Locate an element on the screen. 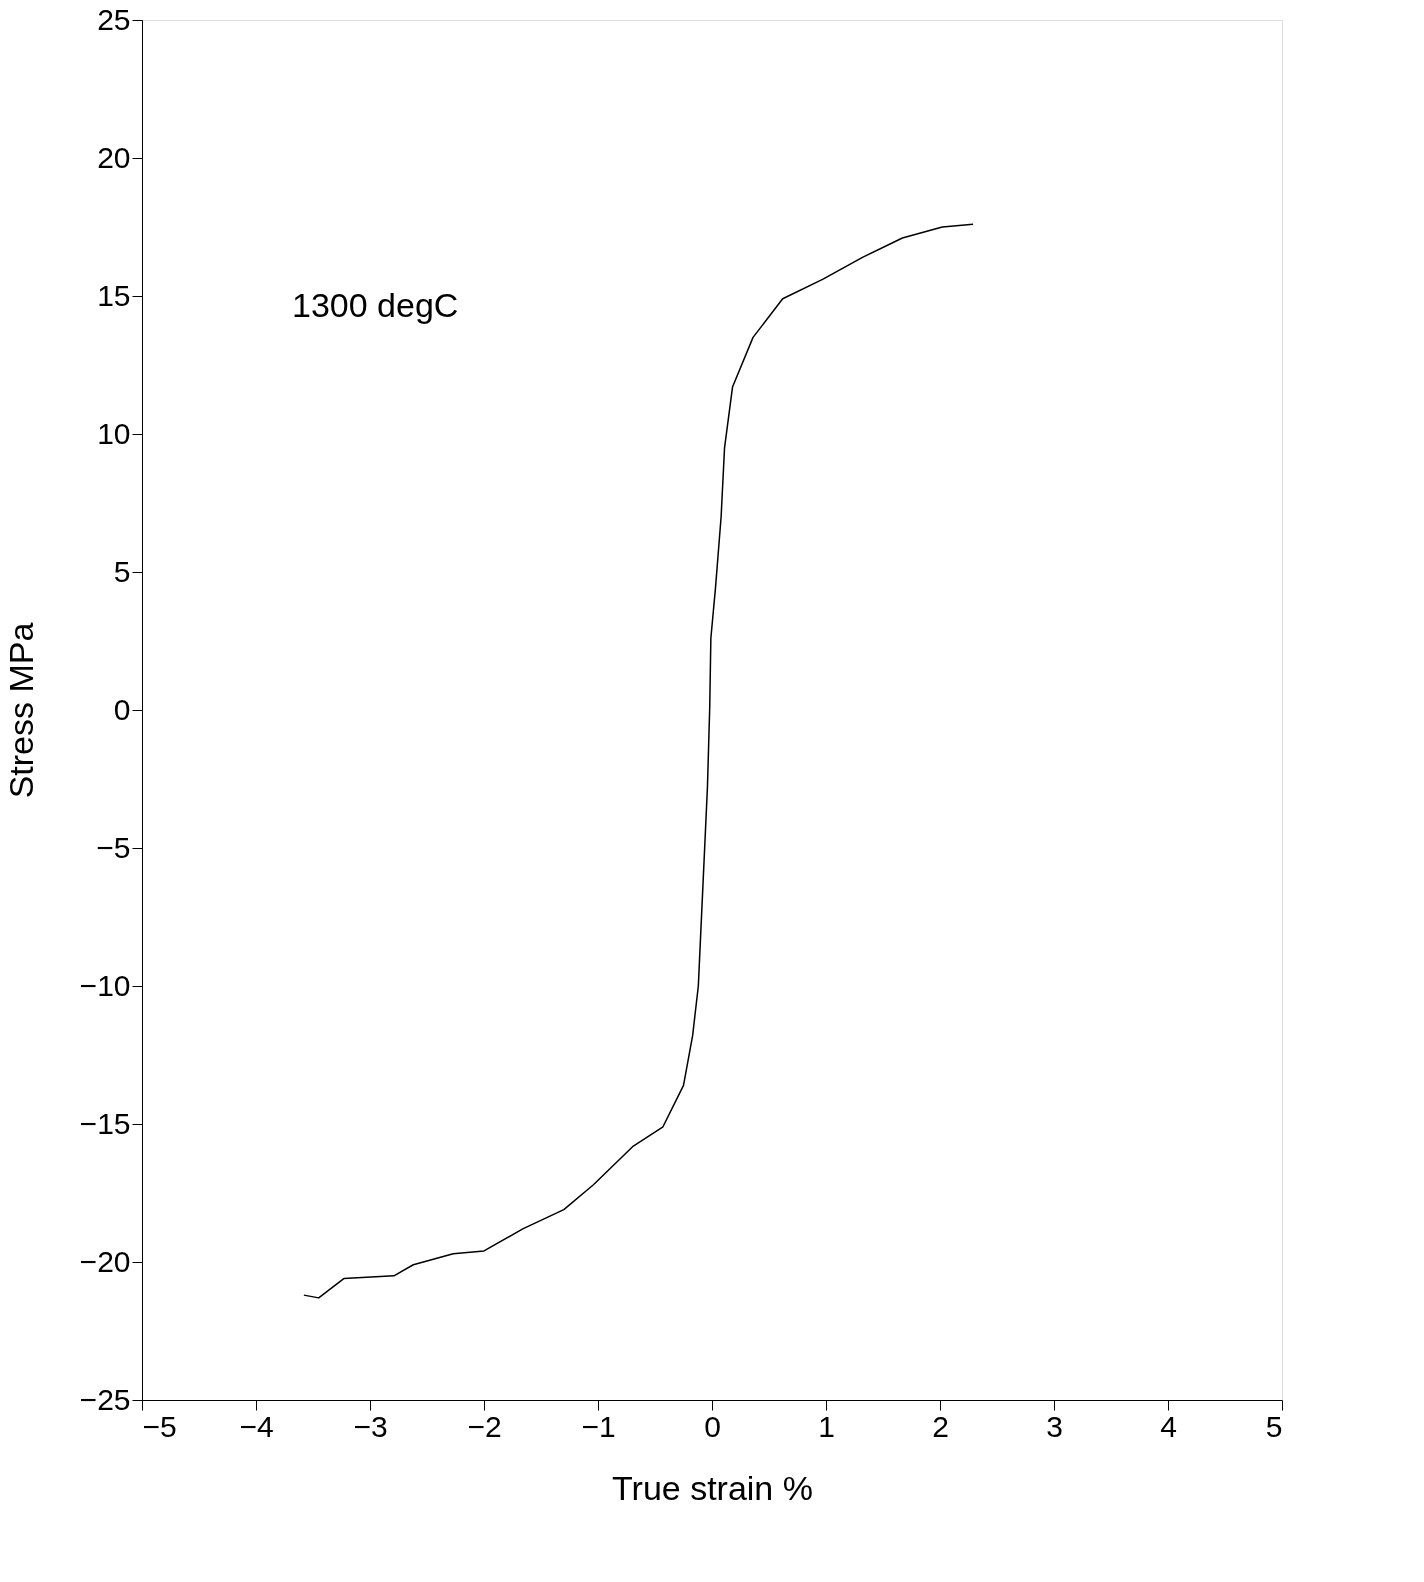 The height and width of the screenshot is (1582, 1424). y-tick-label: −10 is located at coordinates (105, 985).